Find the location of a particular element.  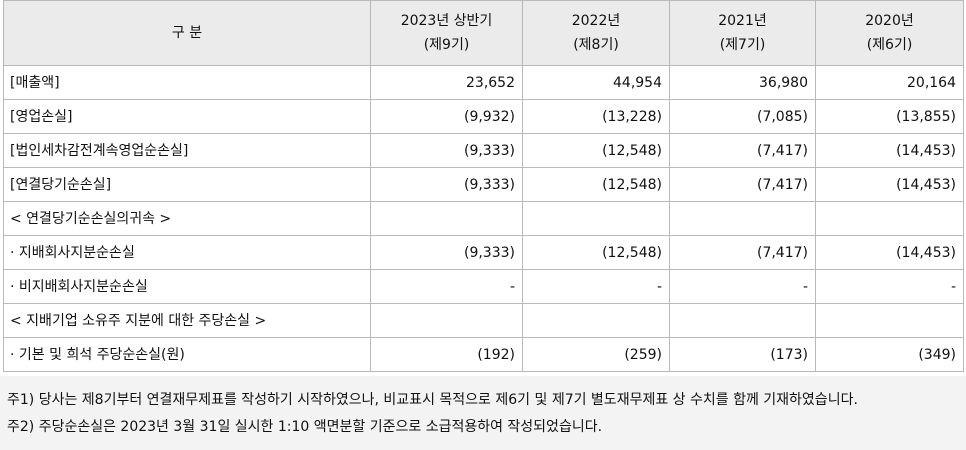

table-row: [매출액] 23,652 44,954 36,980 20,164 is located at coordinates (483, 82).